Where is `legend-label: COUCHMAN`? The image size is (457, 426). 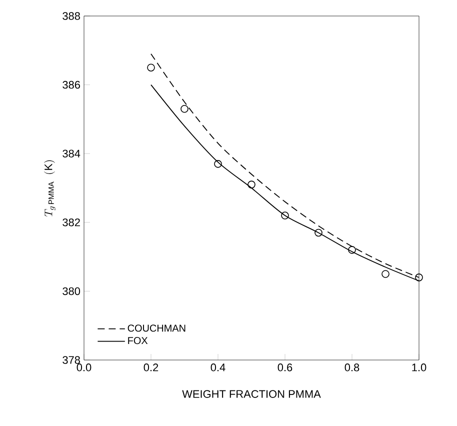
legend-label: COUCHMAN is located at coordinates (157, 328).